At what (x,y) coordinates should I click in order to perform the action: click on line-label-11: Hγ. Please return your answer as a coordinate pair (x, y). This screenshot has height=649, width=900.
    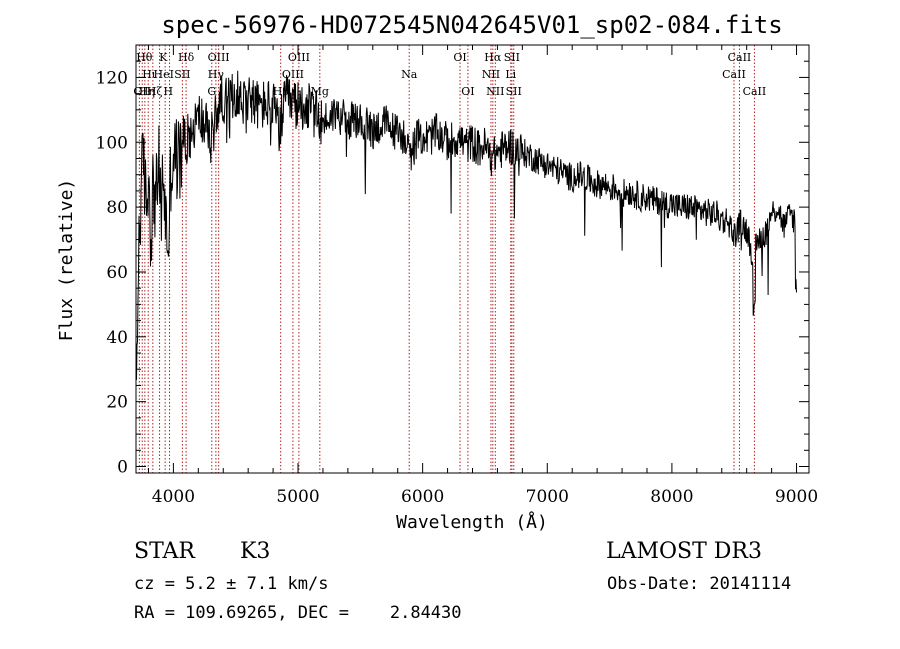
    Looking at the image, I should click on (216, 74).